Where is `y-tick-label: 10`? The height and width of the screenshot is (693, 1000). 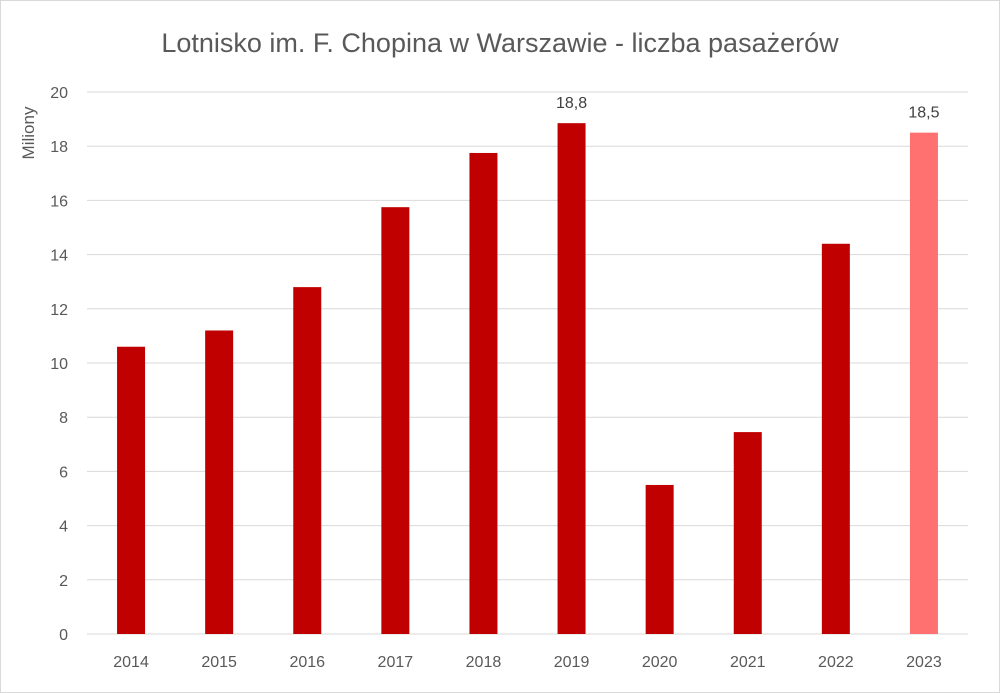
y-tick-label: 10 is located at coordinates (59, 364).